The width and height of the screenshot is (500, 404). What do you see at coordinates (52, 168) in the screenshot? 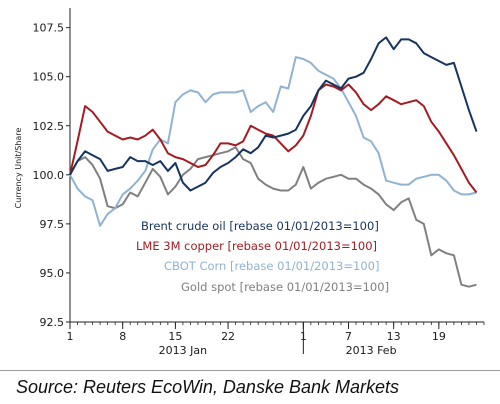
I see `y-axis: 107.5 105.0 102.5 100.0 97.5 95.0 92.5` at bounding box center [52, 168].